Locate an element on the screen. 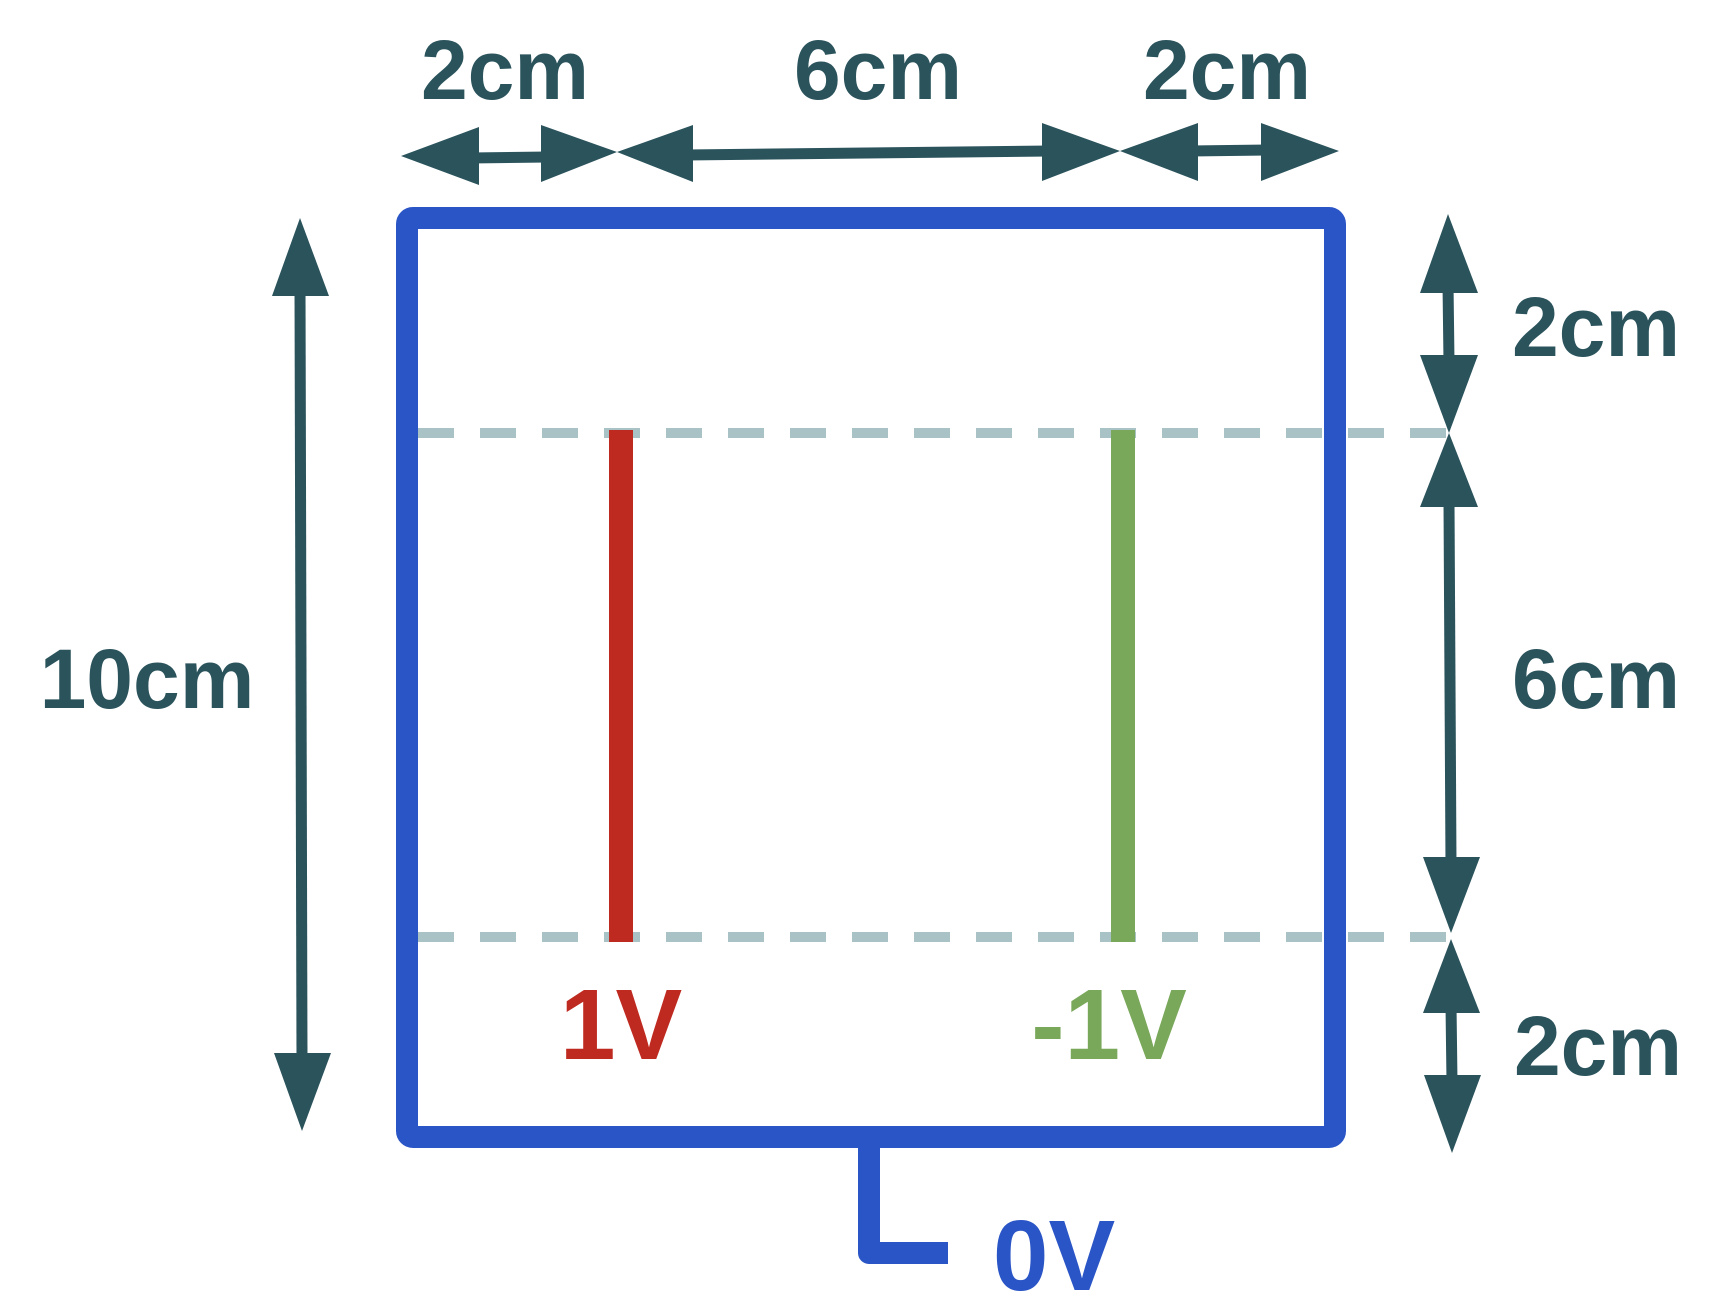 This screenshot has height=1304, width=1736. top-dimension-arrows is located at coordinates (870, 154).